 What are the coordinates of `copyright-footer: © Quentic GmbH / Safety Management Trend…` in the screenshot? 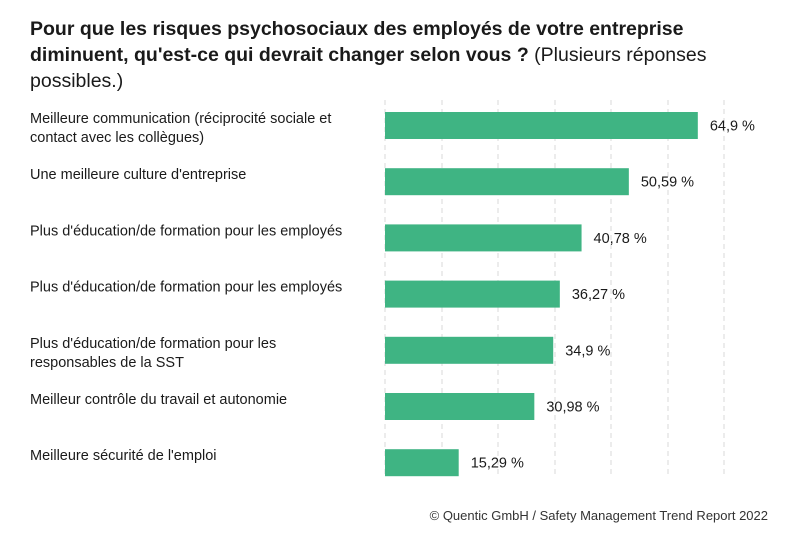 It's located at (598, 515).